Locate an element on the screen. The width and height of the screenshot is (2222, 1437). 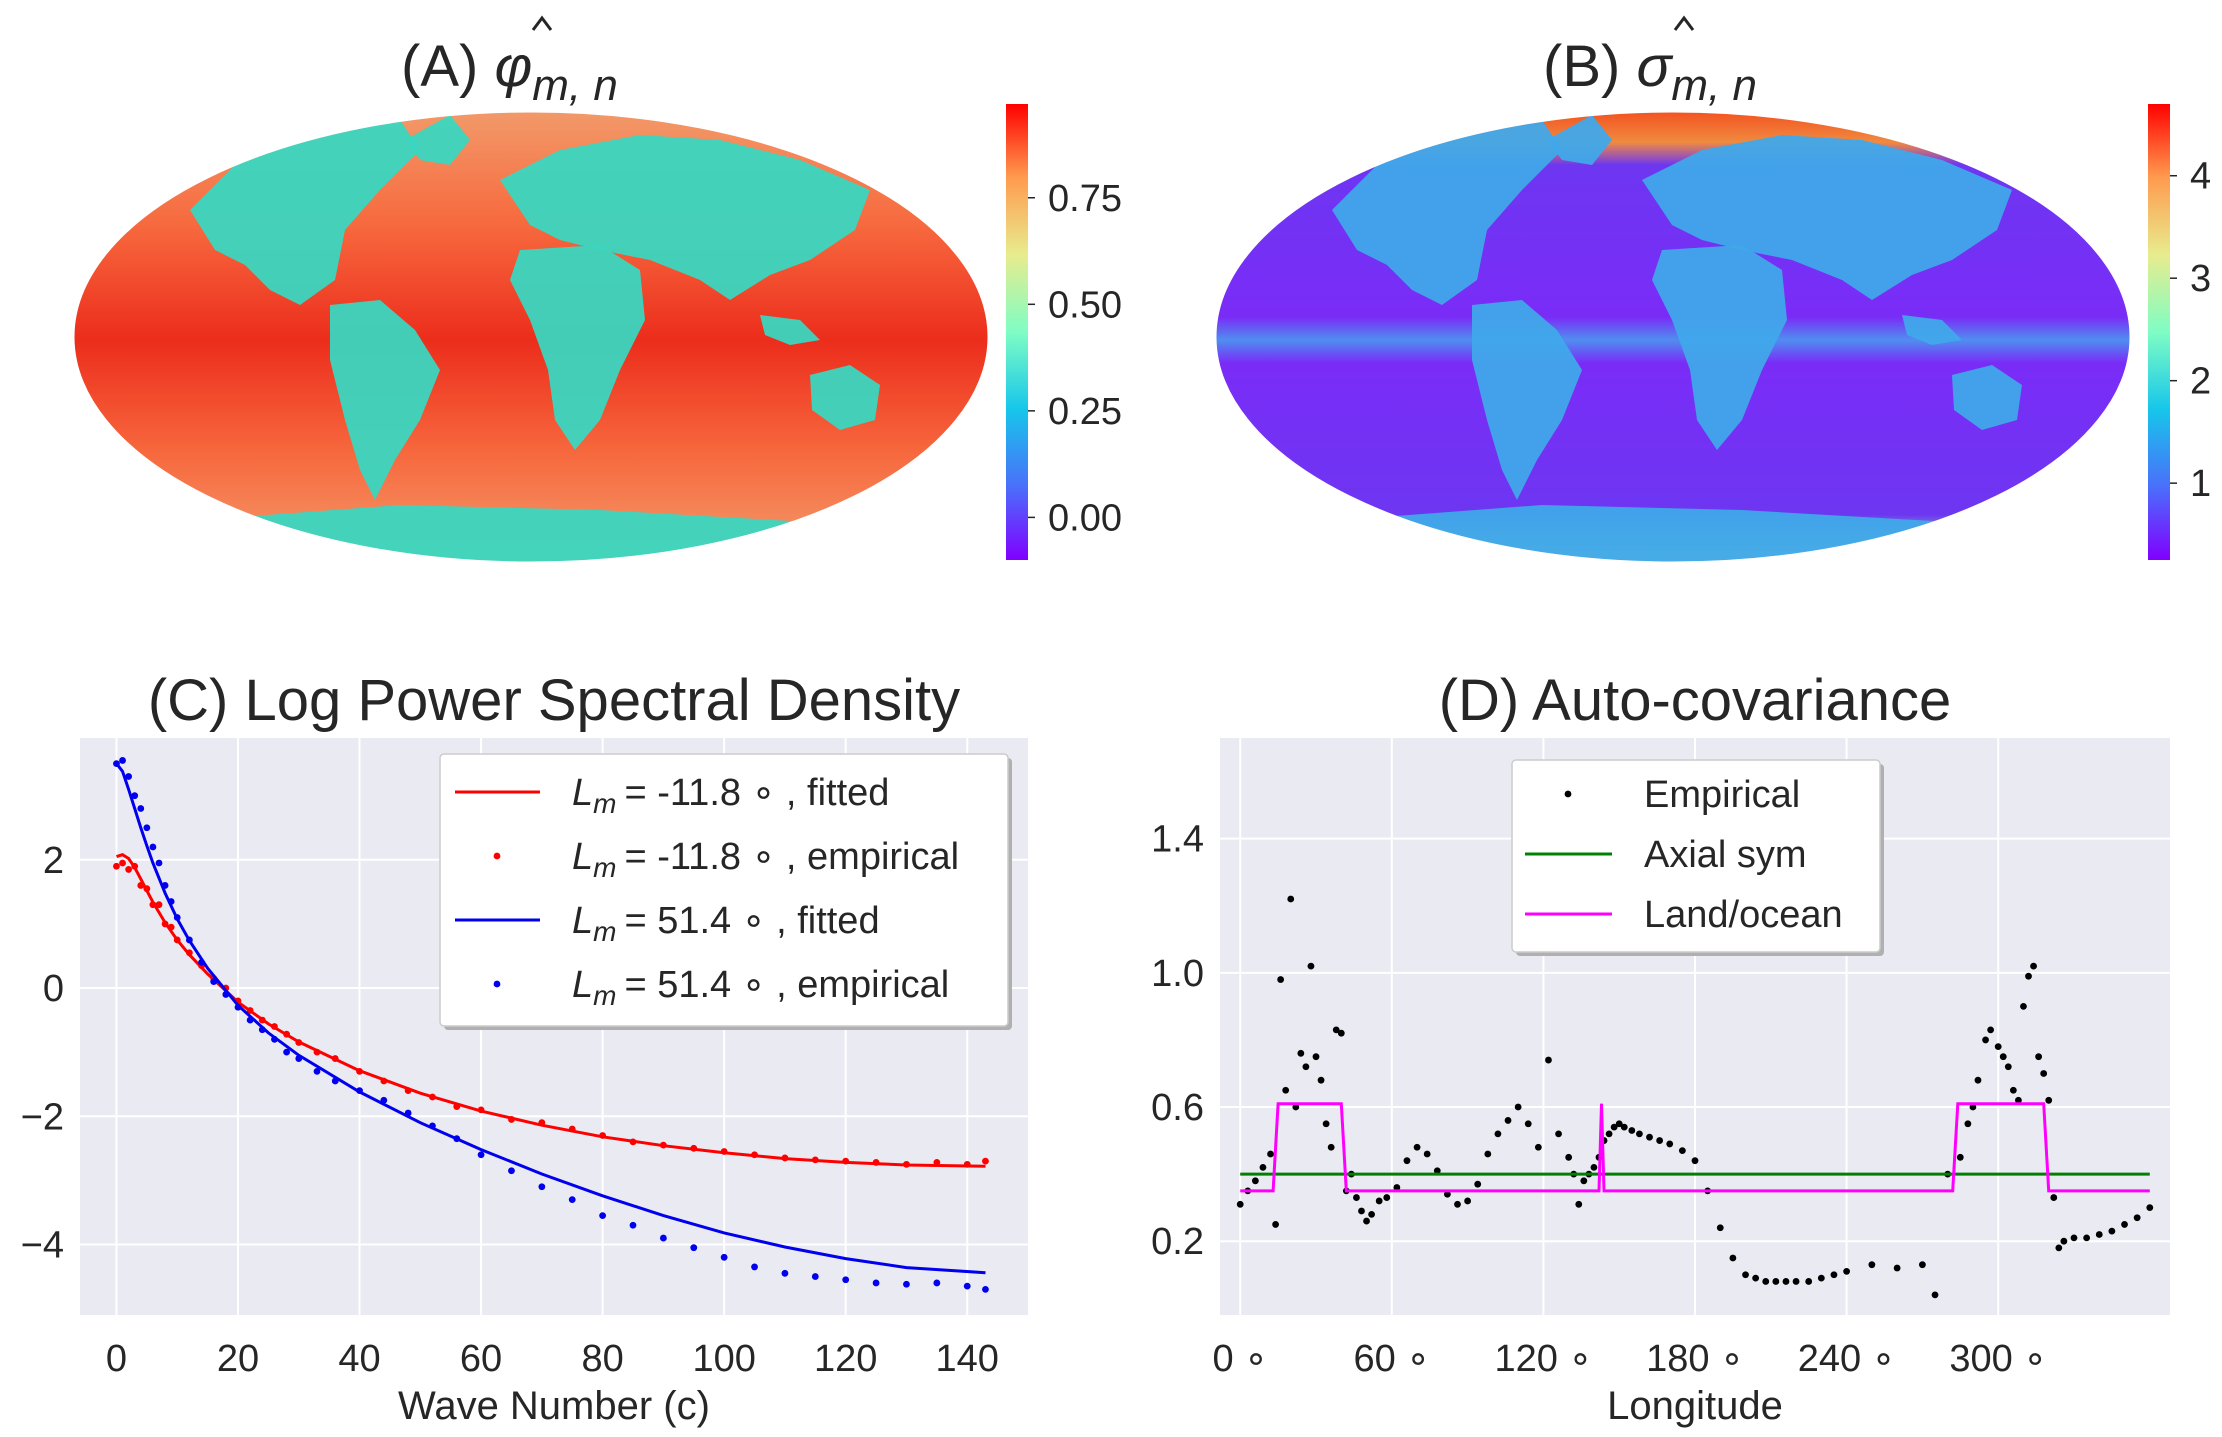
x-tick-label: 120 is located at coordinates (845, 1359).